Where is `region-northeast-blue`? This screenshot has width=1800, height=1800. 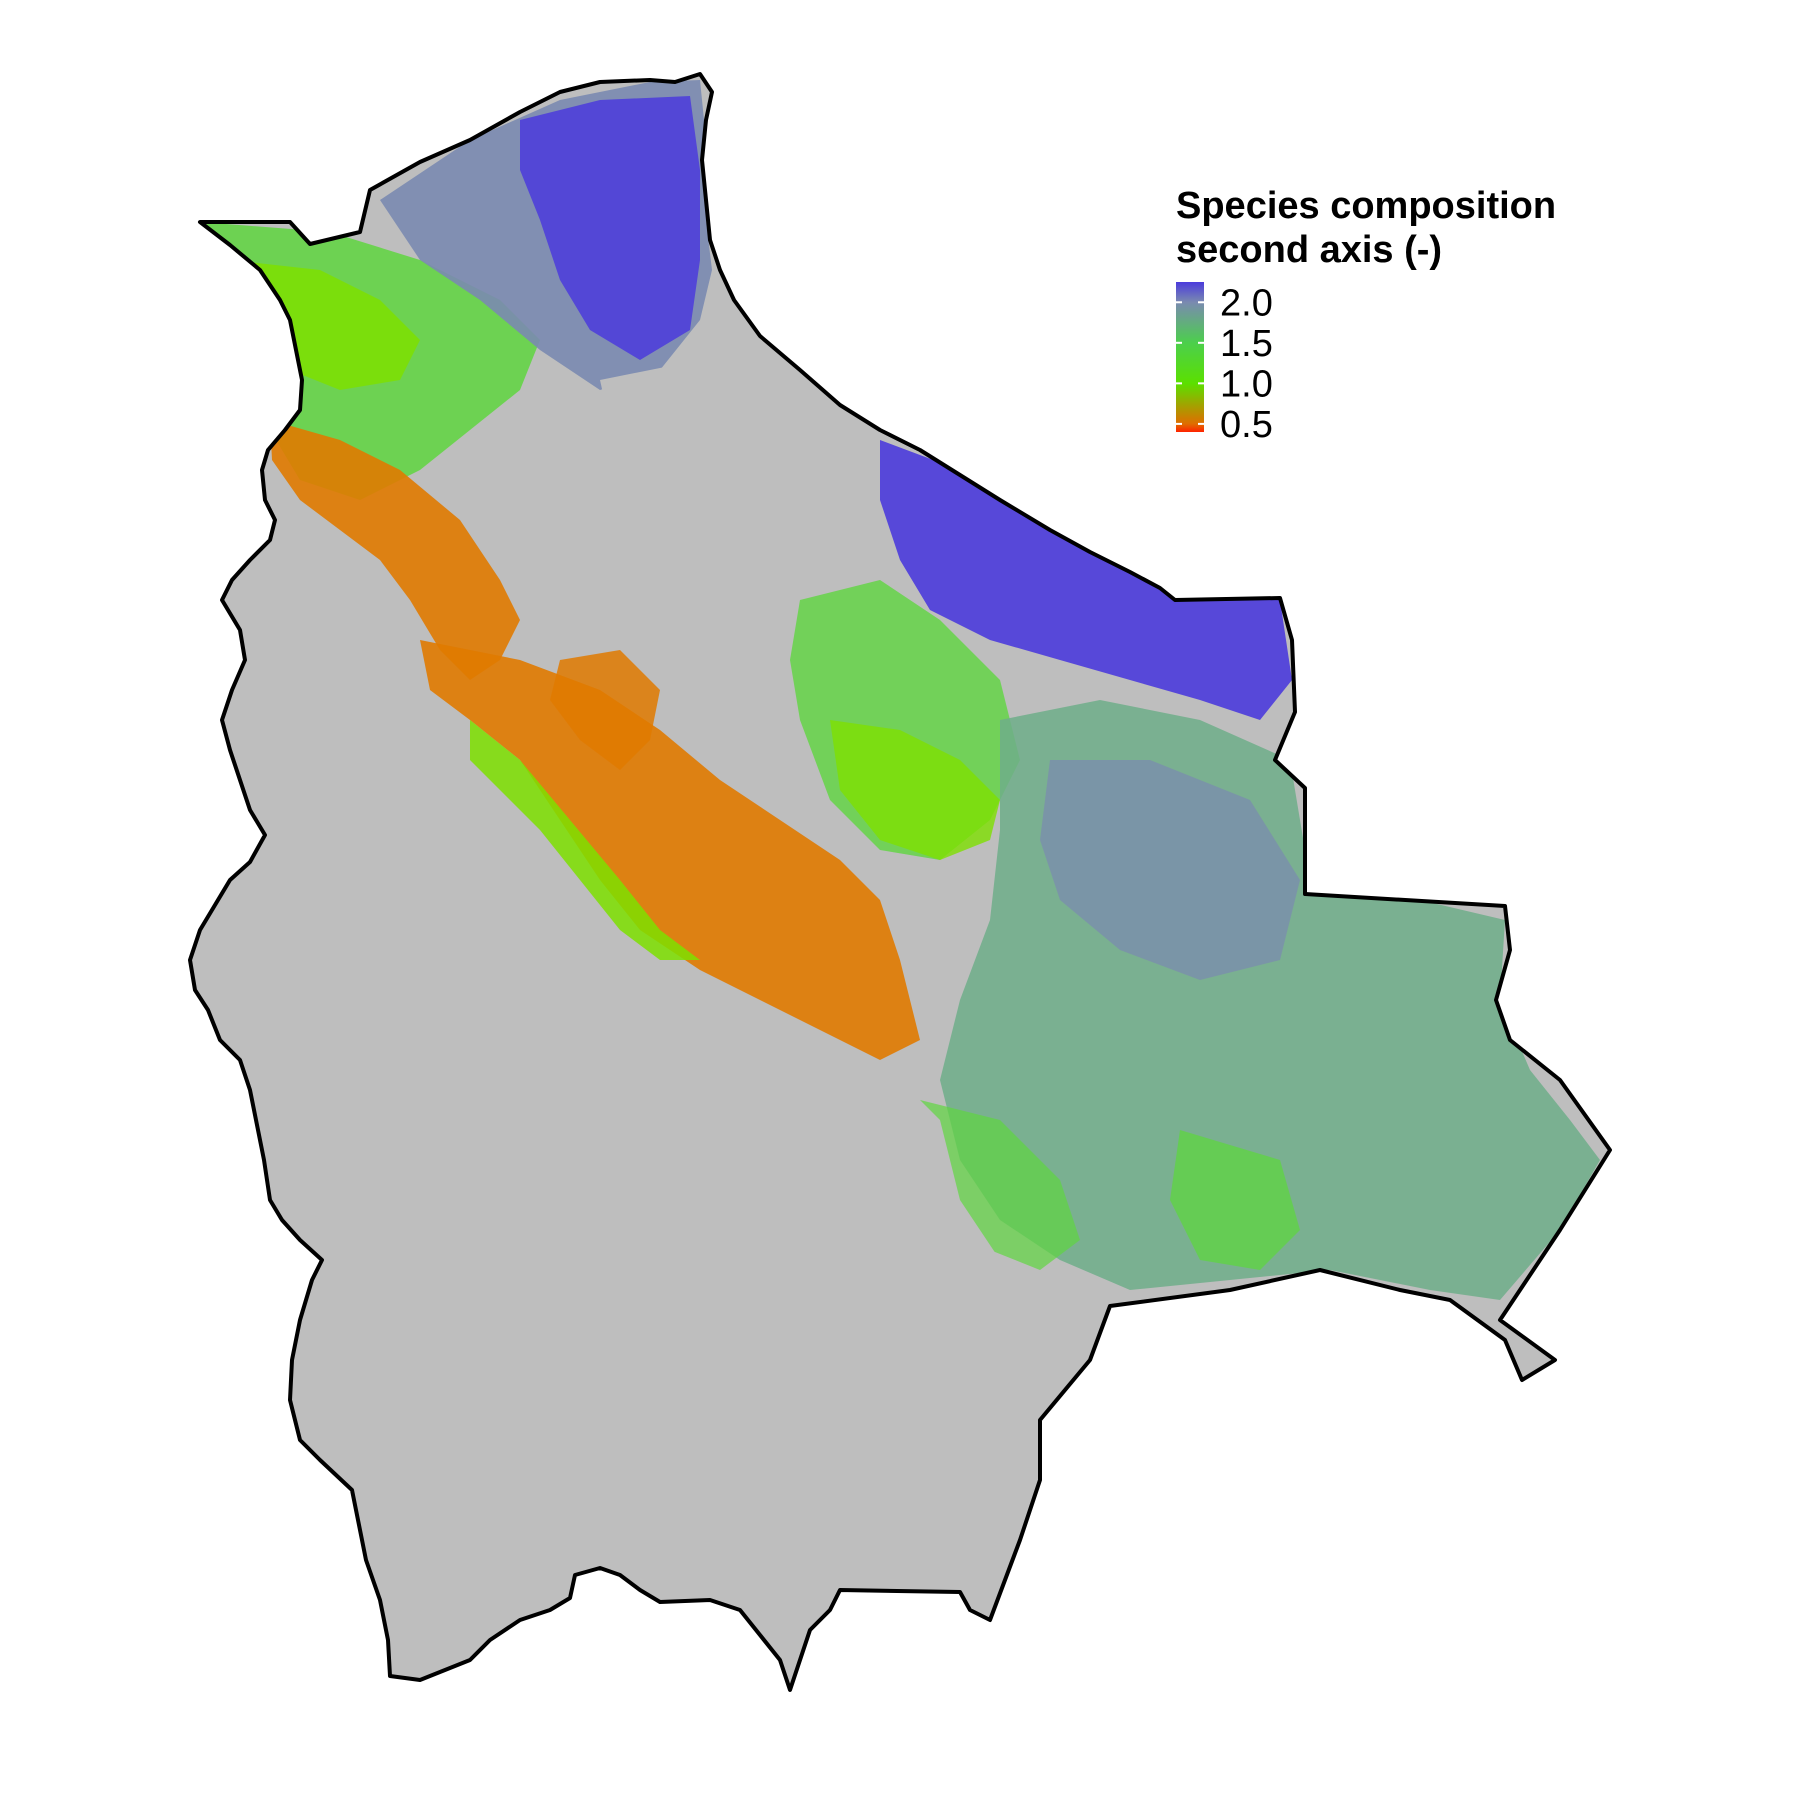 region-northeast-blue is located at coordinates (1086, 580).